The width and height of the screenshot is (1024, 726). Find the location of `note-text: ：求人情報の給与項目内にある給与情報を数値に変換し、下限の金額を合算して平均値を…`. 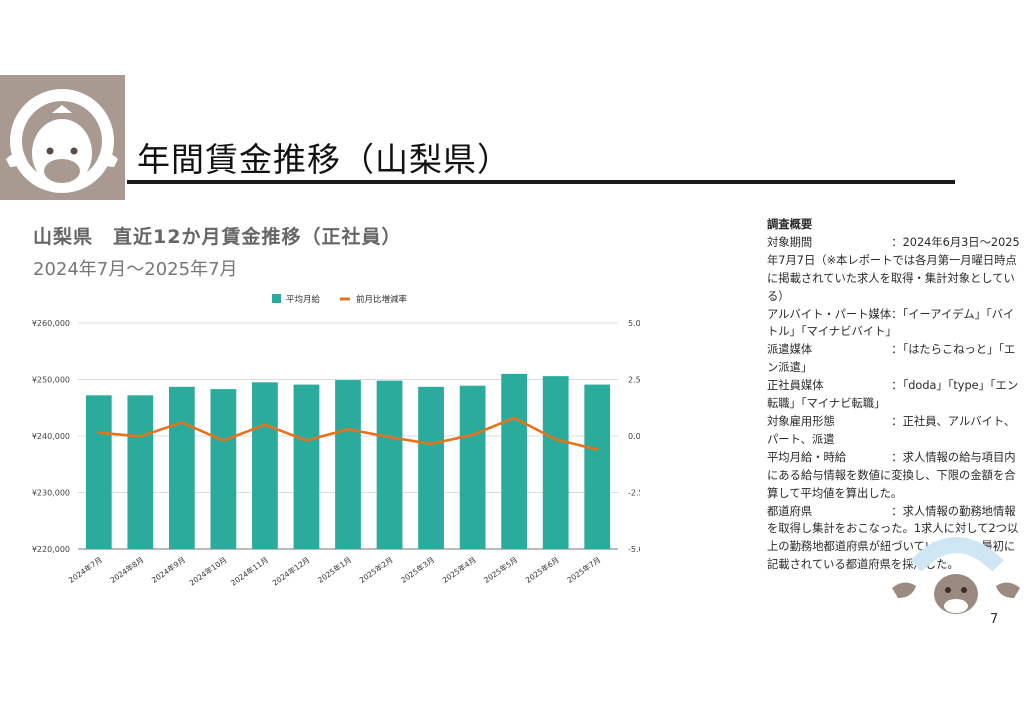

note-text: ：求人情報の給与項目内にある給与情報を数値に変換し、下限の金額を合算して平均値を… is located at coordinates (891, 475).